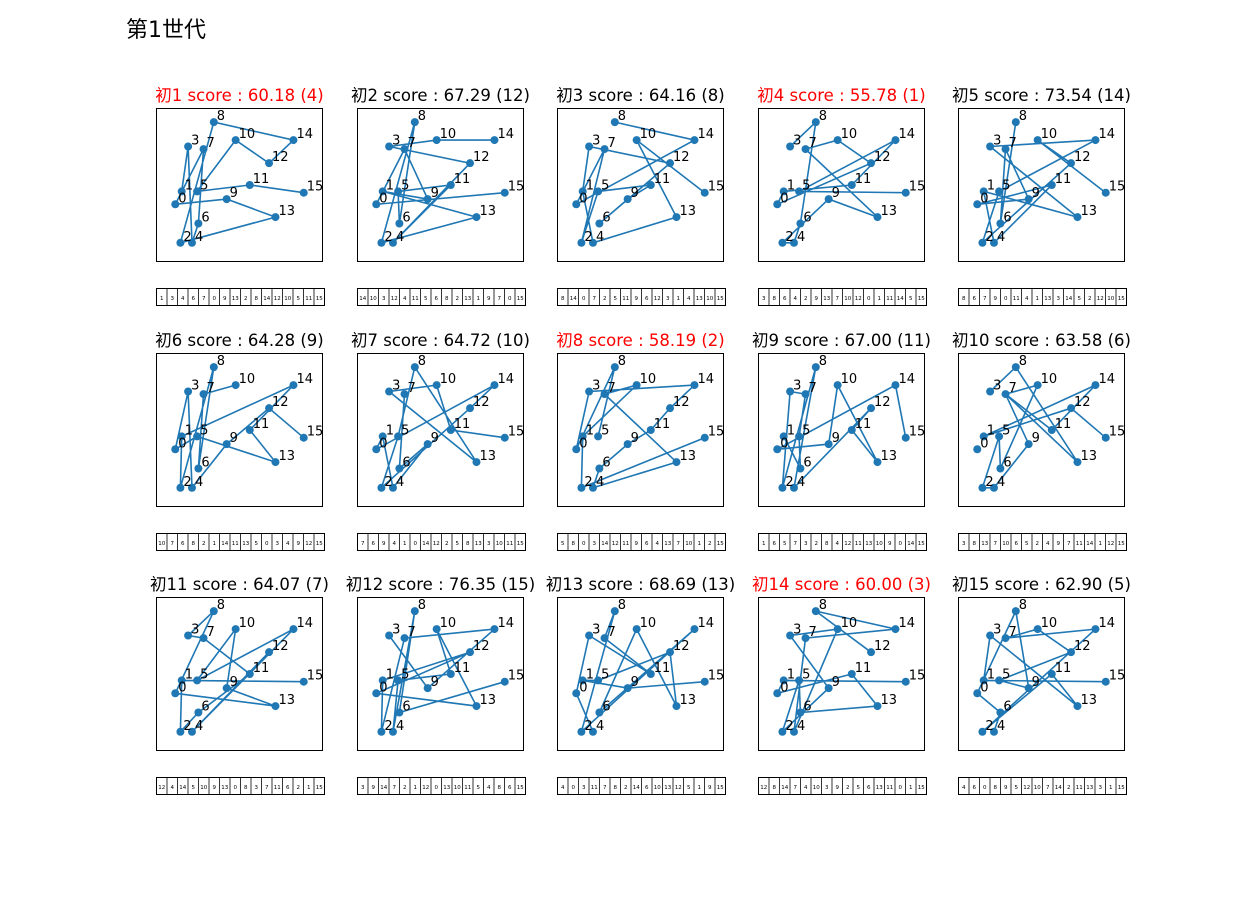  What do you see at coordinates (679, 299) in the screenshot?
I see `strip-cell: 1` at bounding box center [679, 299].